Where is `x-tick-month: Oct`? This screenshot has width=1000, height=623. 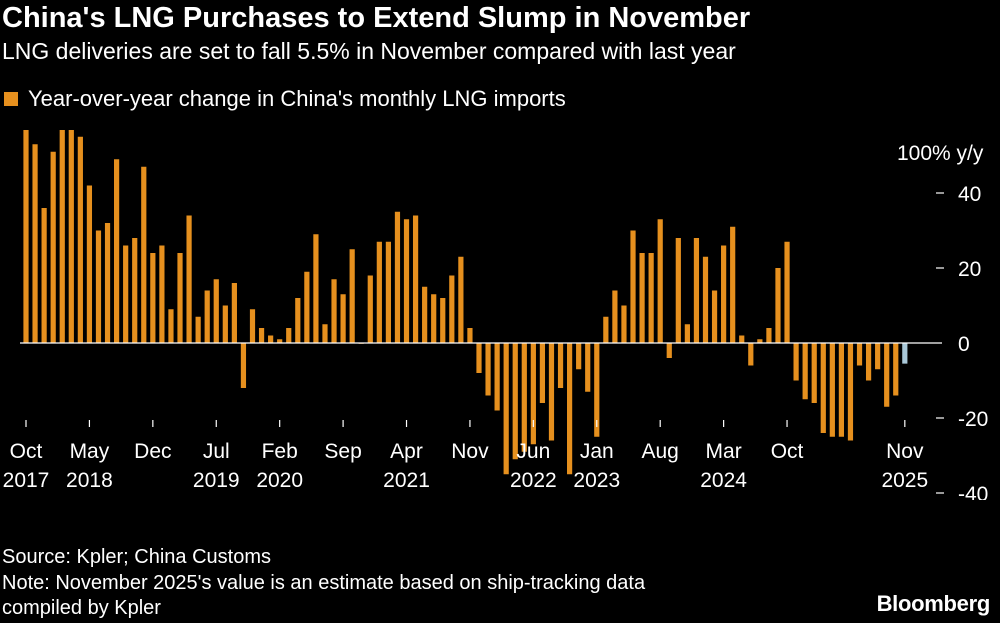
x-tick-month: Oct is located at coordinates (787, 451).